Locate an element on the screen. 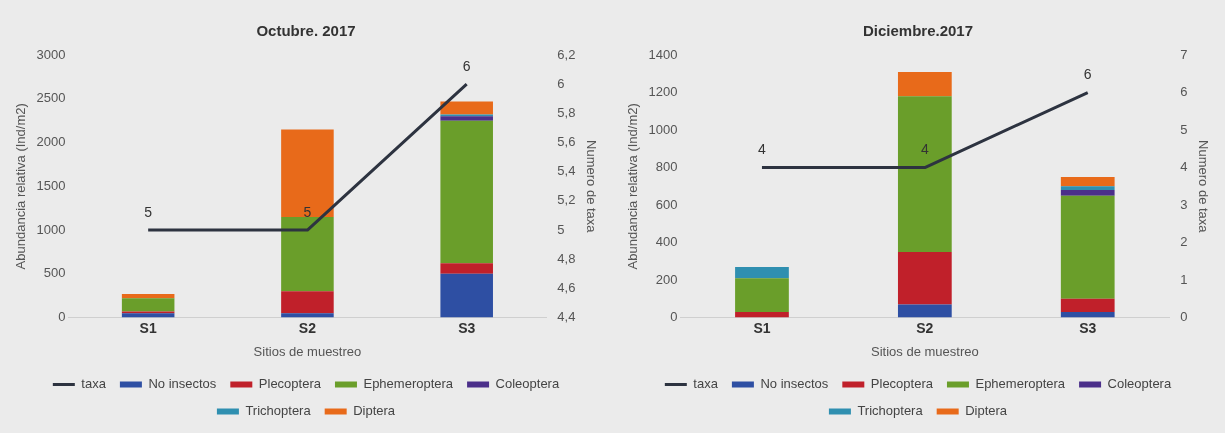 Image resolution: width=1225 pixels, height=433 pixels. y-tick-label: 800 is located at coordinates (666, 167).